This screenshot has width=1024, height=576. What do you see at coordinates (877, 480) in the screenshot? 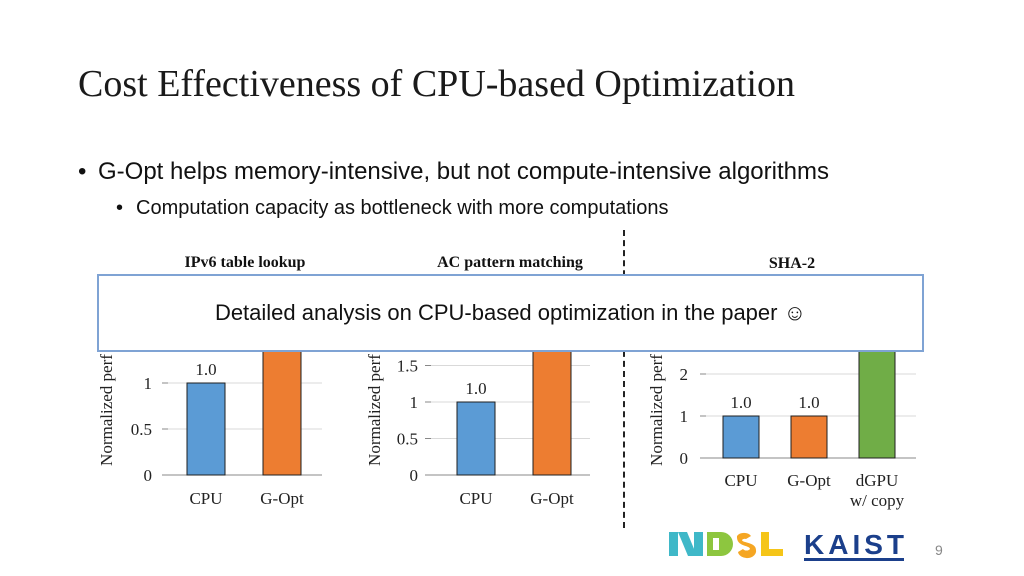
I see `category-label: dGPU` at bounding box center [877, 480].